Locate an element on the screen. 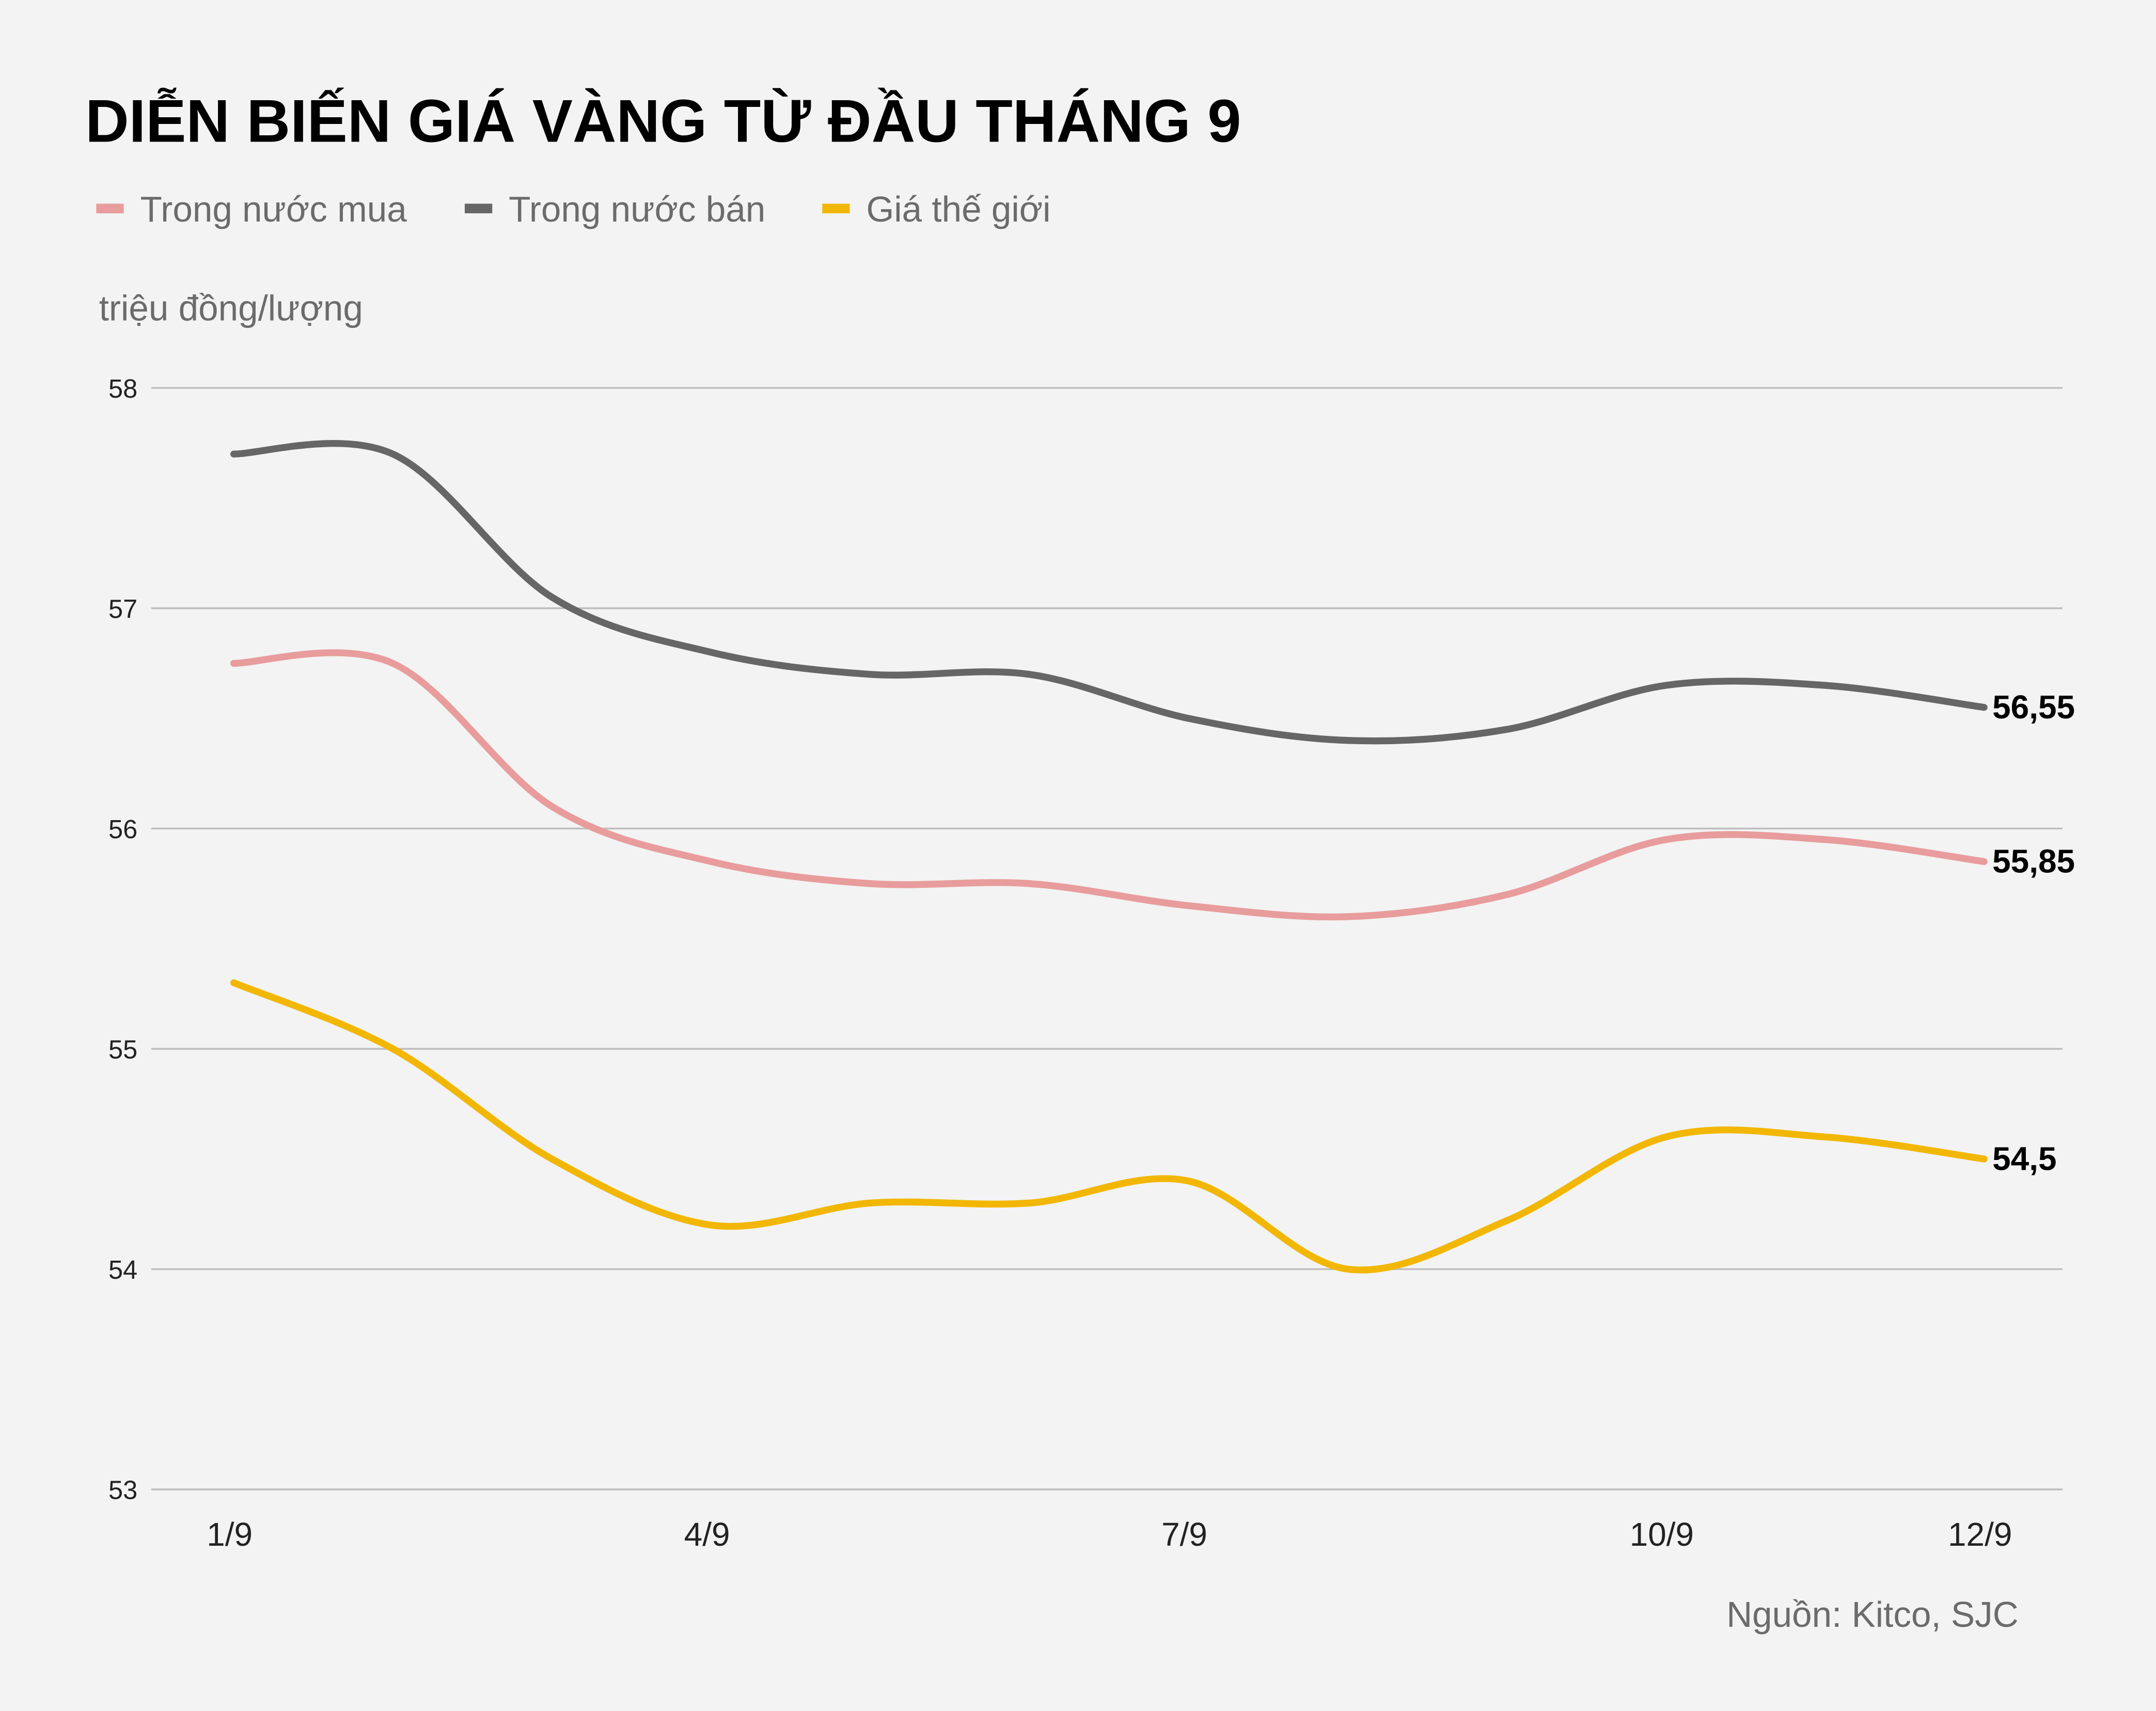 The height and width of the screenshot is (1711, 2156). end-labels: 55,85 56,55 54,5 is located at coordinates (2034, 932).